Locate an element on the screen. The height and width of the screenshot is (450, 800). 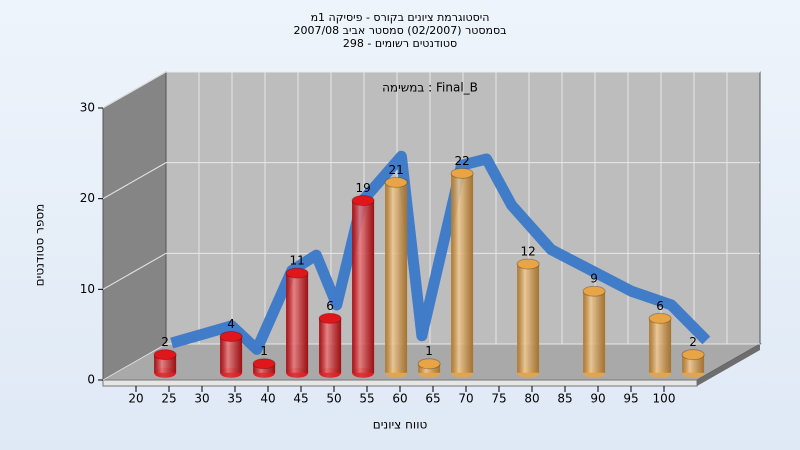
x-tick-label: 55 is located at coordinates (366, 399).